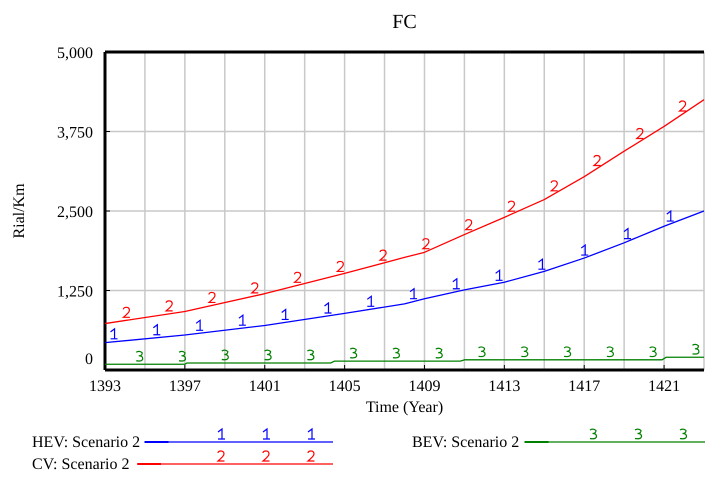 This screenshot has width=707, height=479. What do you see at coordinates (404, 22) in the screenshot?
I see `chart-title: FC` at bounding box center [404, 22].